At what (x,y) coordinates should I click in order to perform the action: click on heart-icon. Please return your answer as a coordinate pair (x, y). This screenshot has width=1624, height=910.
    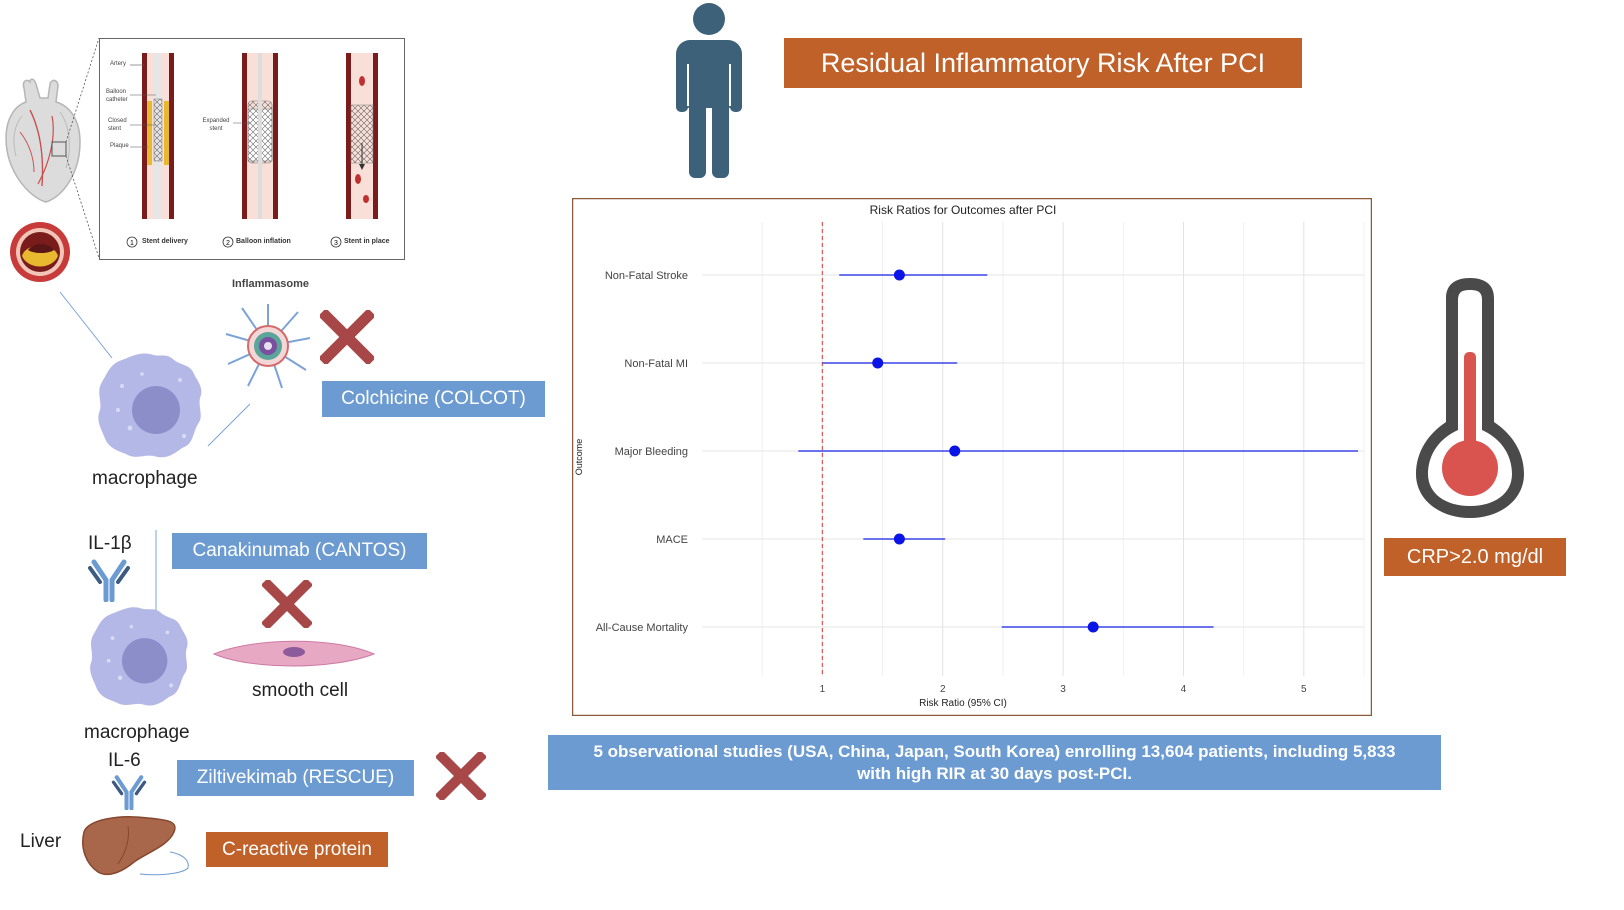
    Looking at the image, I should click on (43, 140).